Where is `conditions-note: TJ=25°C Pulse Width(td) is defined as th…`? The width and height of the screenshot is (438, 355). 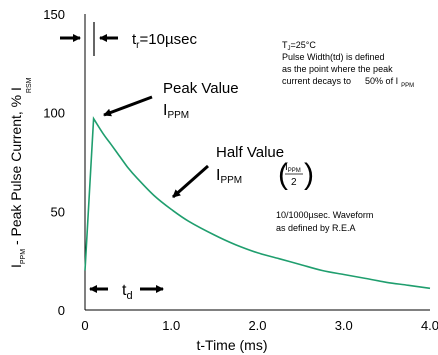 conditions-note: TJ=25°C Pulse Width(td) is defined as th… is located at coordinates (348, 64).